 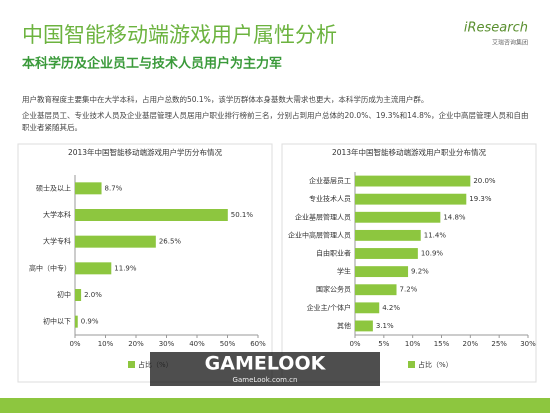 What do you see at coordinates (265, 380) in the screenshot?
I see `watermark-url: GameLook.com.cn` at bounding box center [265, 380].